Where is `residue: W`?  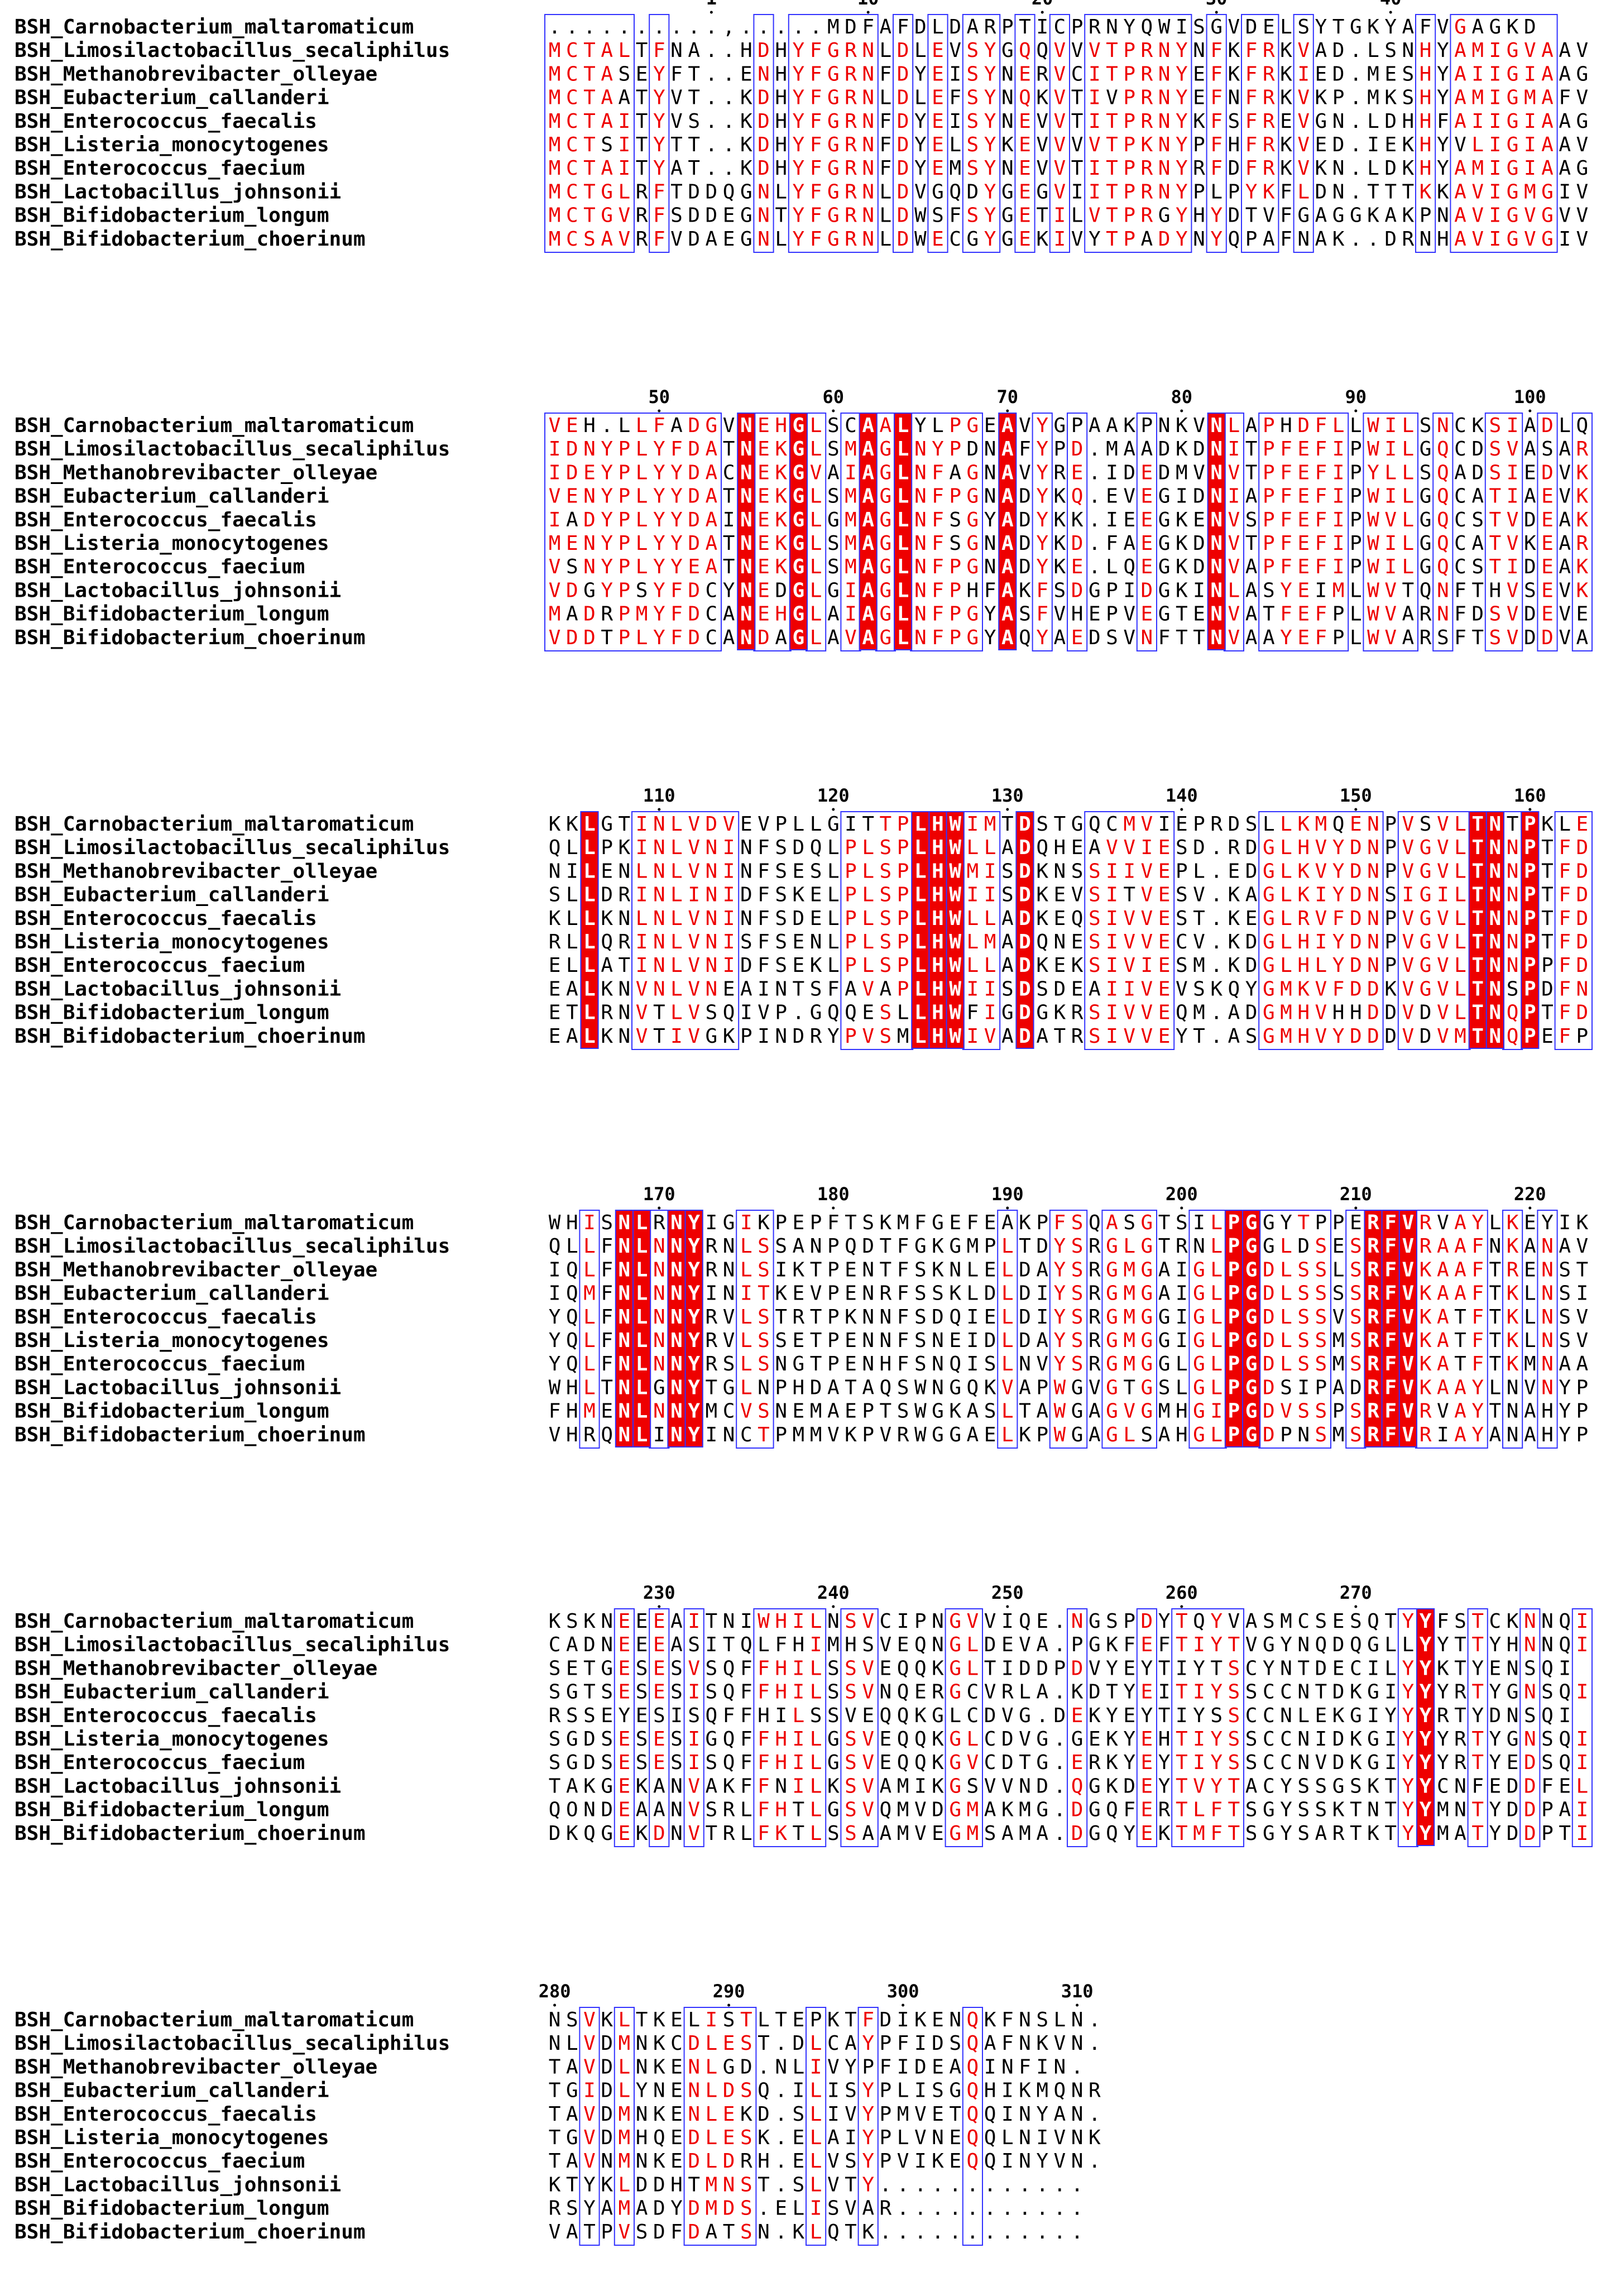
residue: W is located at coordinates (1373, 520).